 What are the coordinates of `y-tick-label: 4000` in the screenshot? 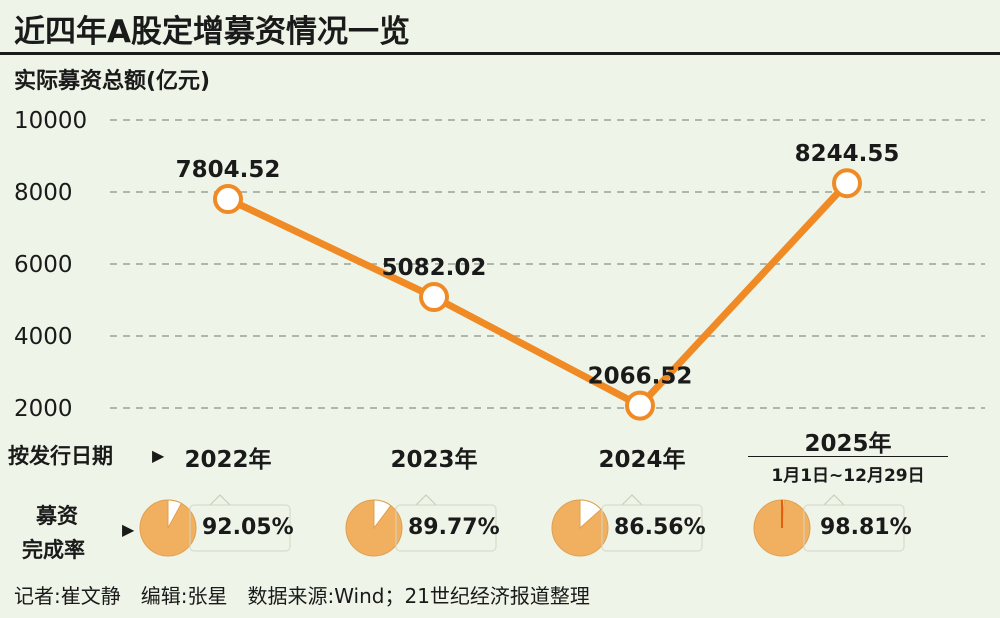 It's located at (43, 337).